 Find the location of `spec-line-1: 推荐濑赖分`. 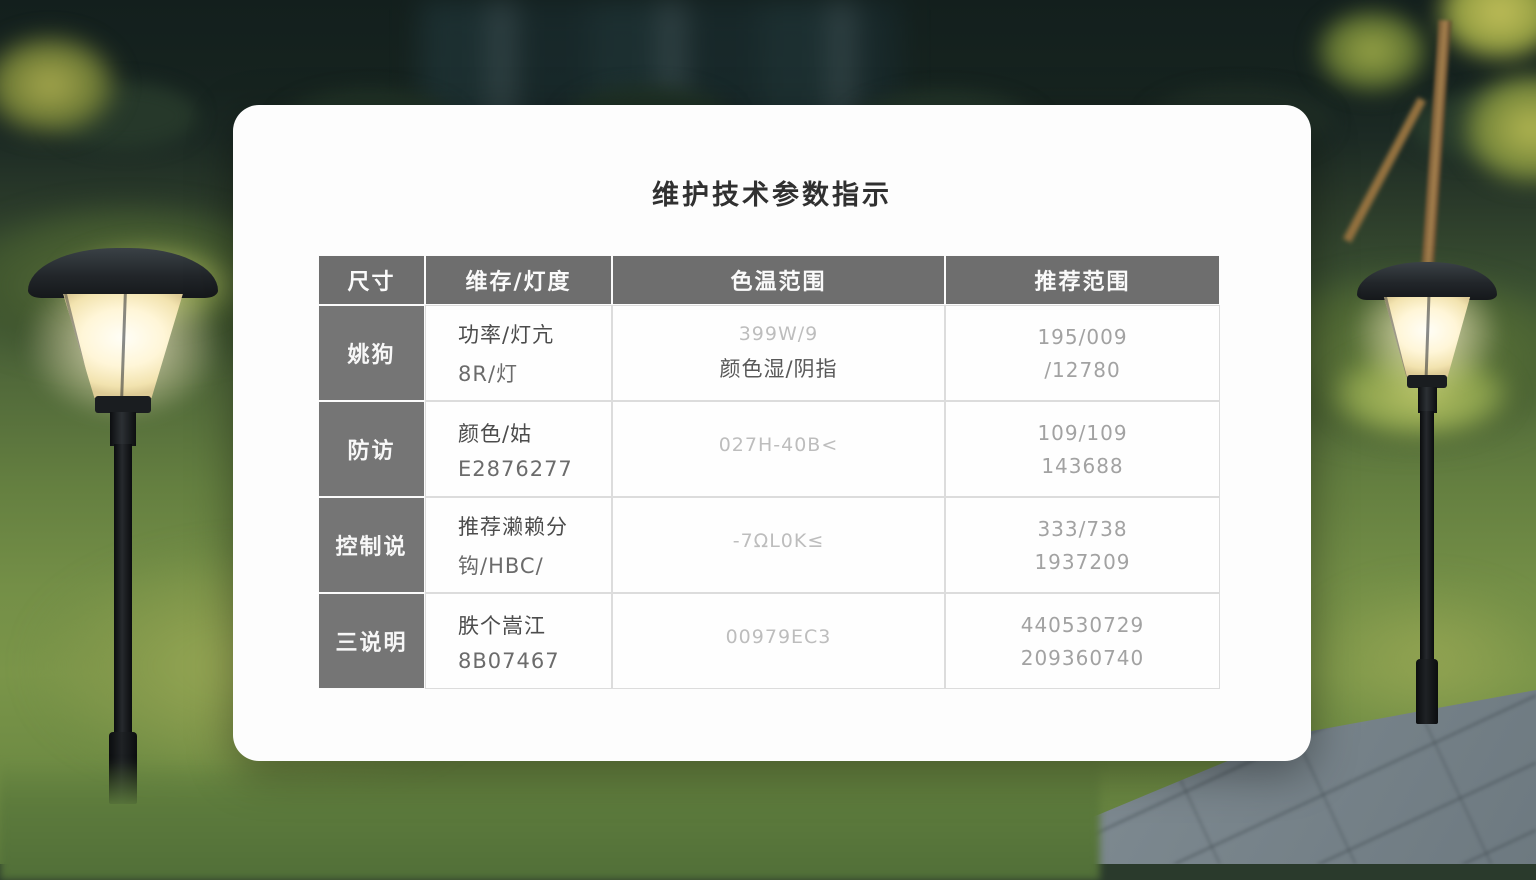

spec-line-1: 推荐濑赖分 is located at coordinates (513, 526).